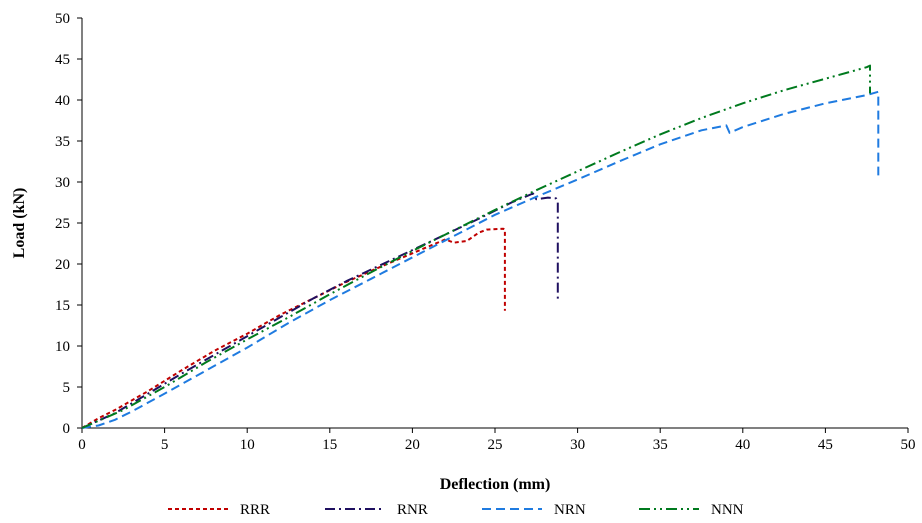 This screenshot has width=922, height=523. What do you see at coordinates (412, 510) in the screenshot?
I see `legend-label-rnr: RNR` at bounding box center [412, 510].